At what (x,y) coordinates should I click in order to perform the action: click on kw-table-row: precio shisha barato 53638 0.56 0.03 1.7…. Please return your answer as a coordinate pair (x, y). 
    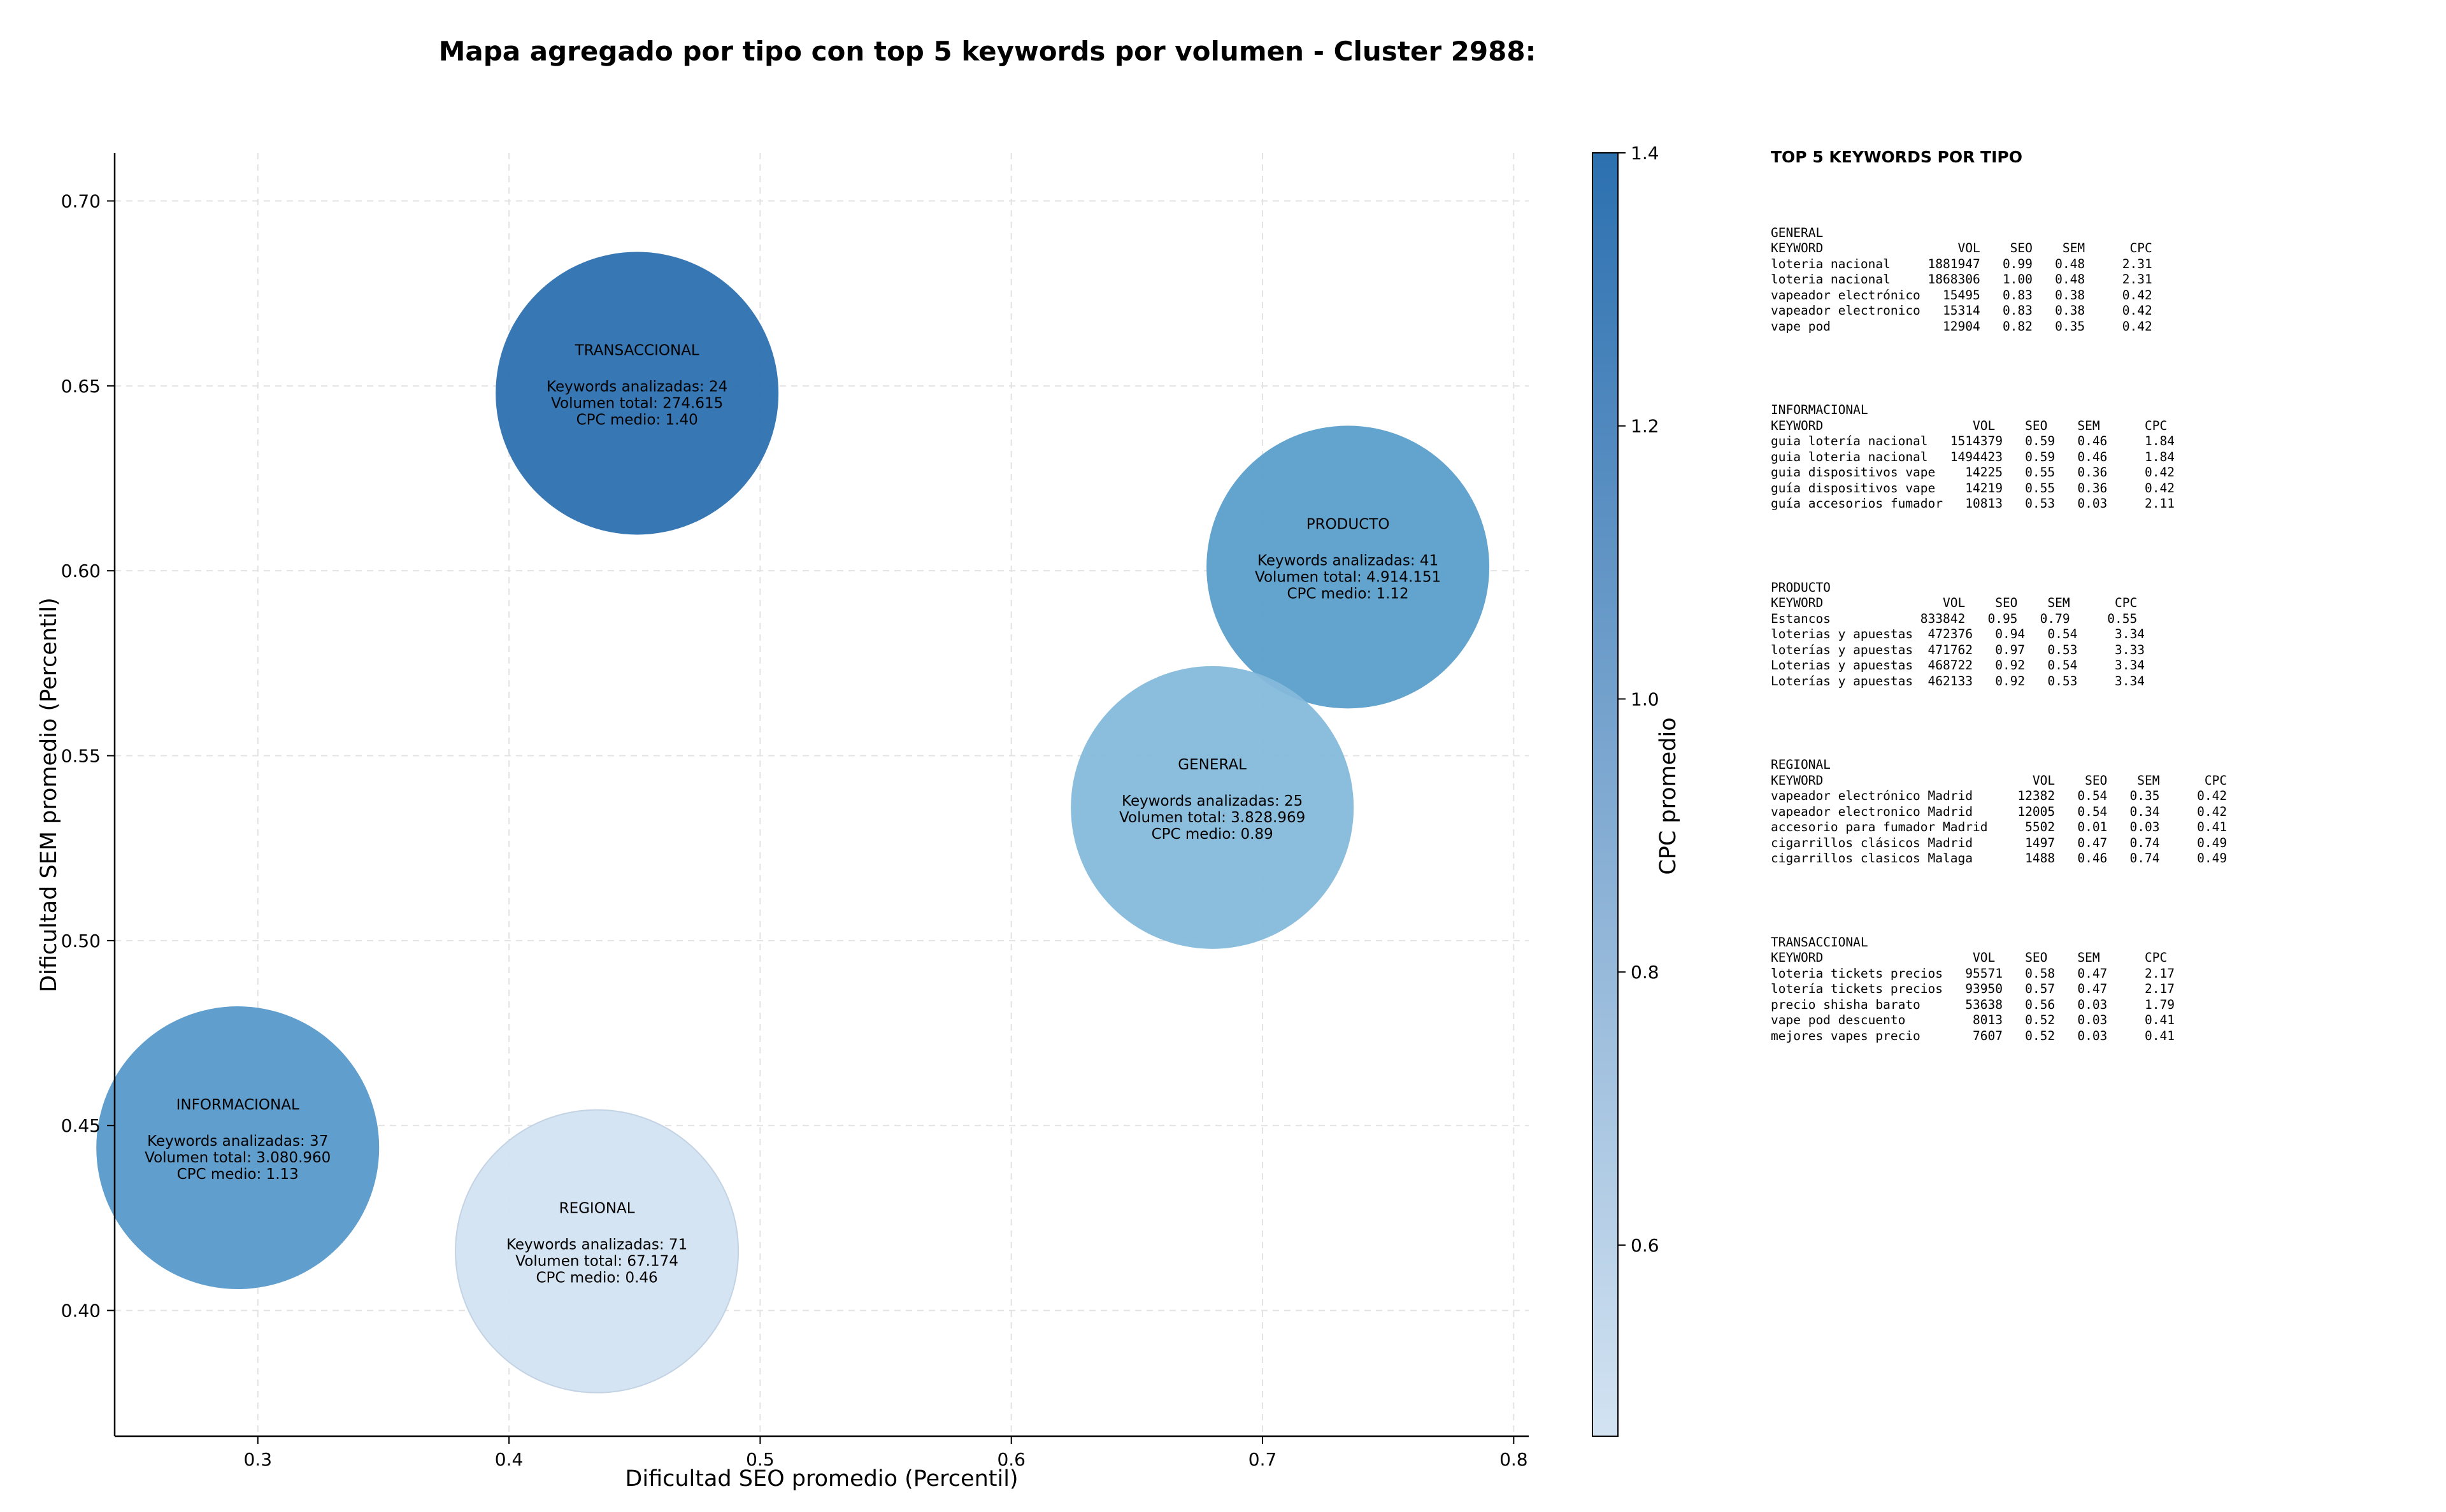
    Looking at the image, I should click on (1973, 1004).